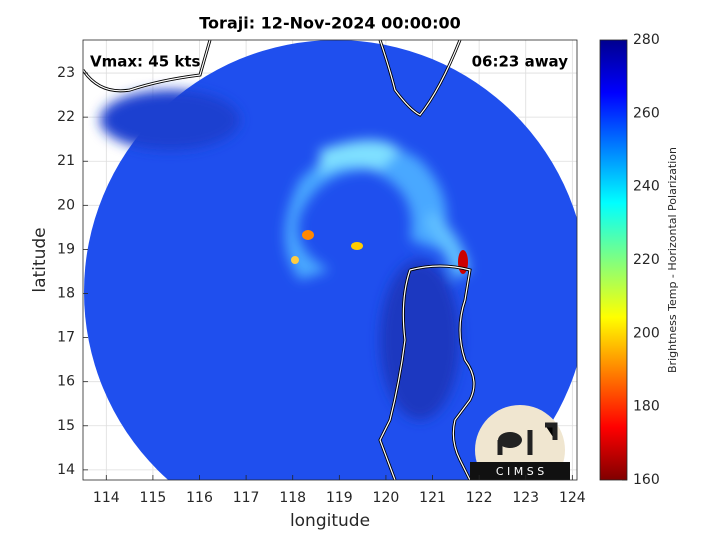 This screenshot has width=720, height=540. I want to click on y-tick-label: 15, so click(66, 426).